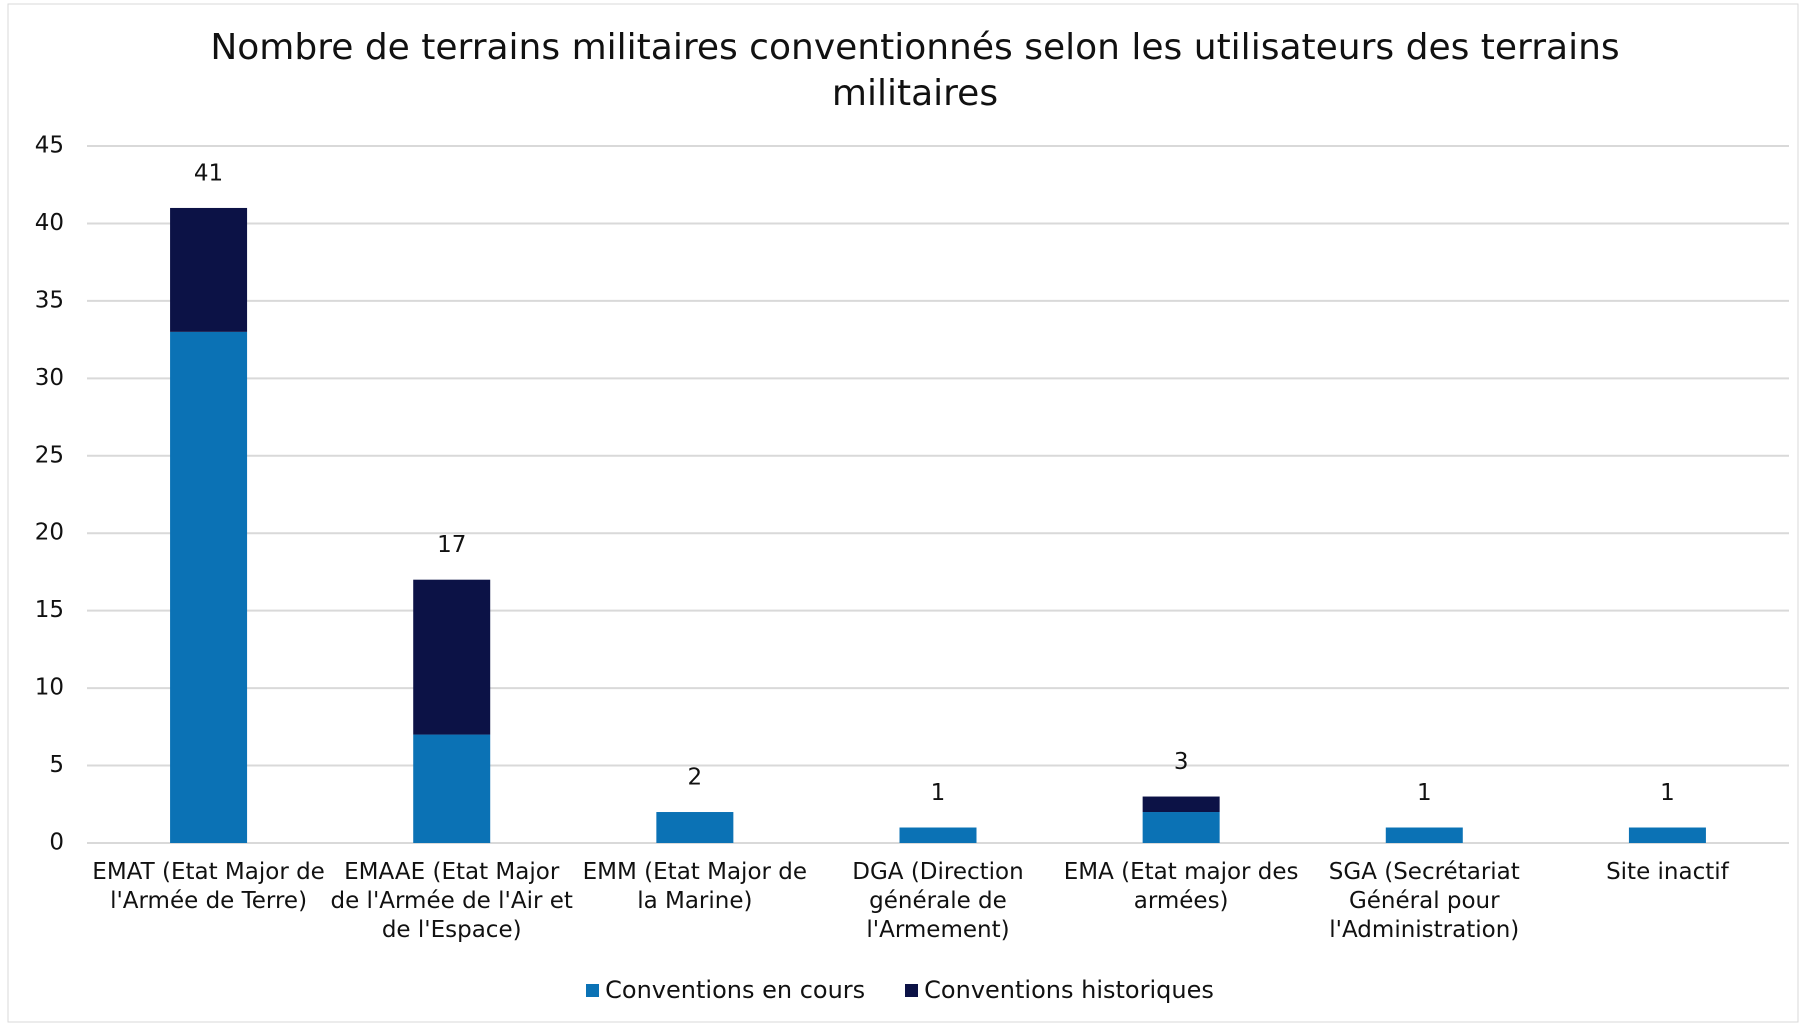  I want to click on x-tick-label: Site inactif, so click(1667, 872).